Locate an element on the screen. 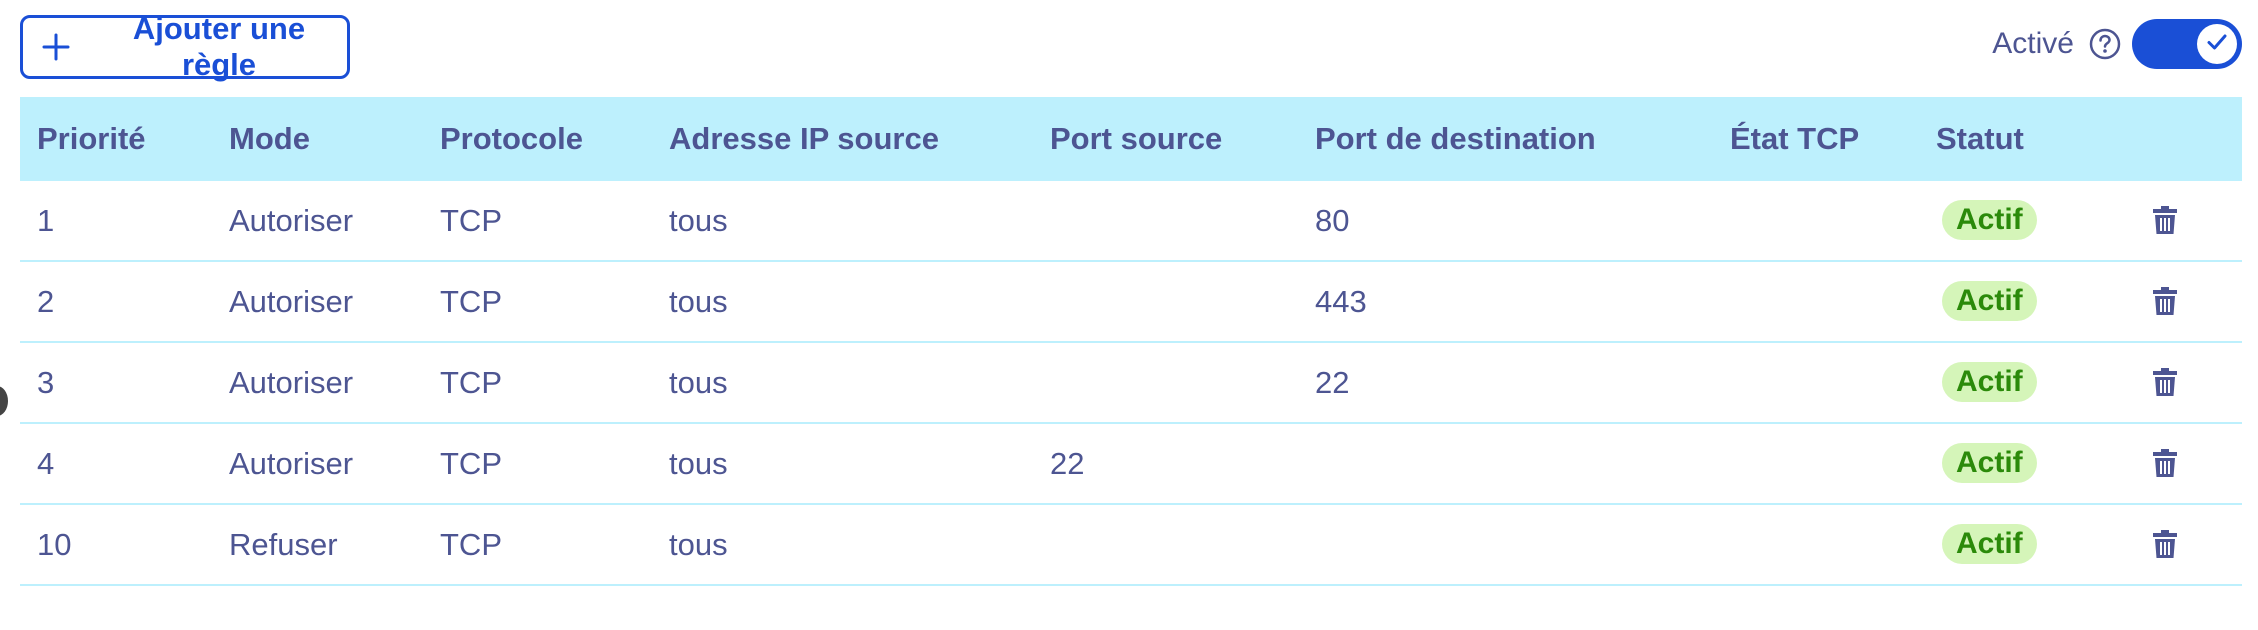 Image resolution: width=2258 pixels, height=630 pixels. enabled-toggle-group: Activé is located at coordinates (2117, 44).